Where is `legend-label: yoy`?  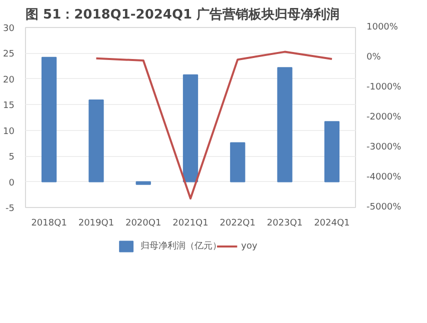 legend-label: yoy is located at coordinates (249, 247).